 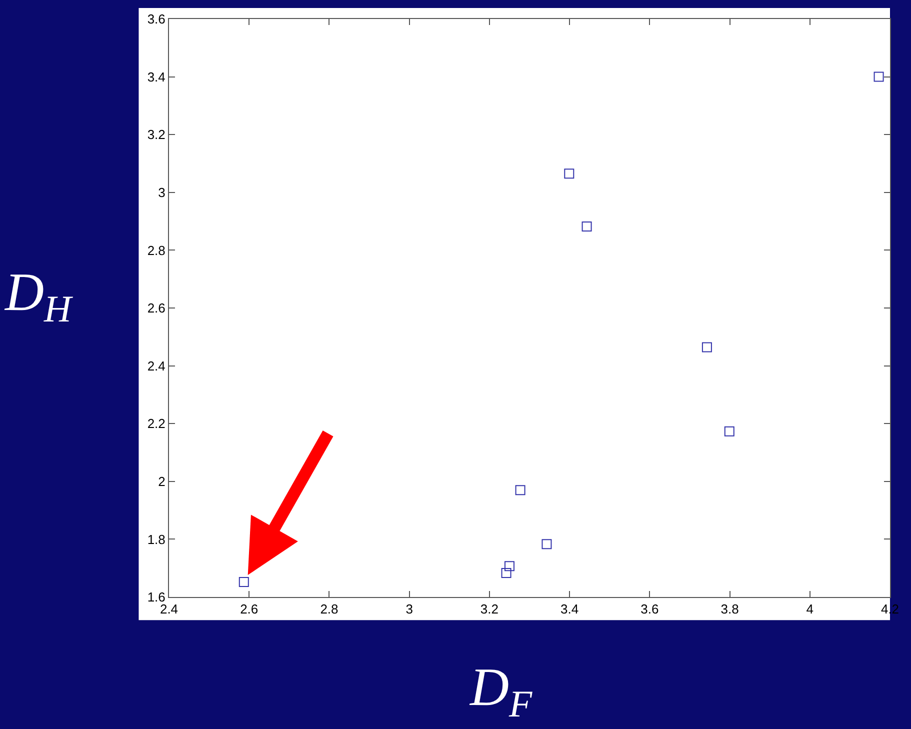 What do you see at coordinates (409, 609) in the screenshot?
I see `x-tick-label: 3` at bounding box center [409, 609].